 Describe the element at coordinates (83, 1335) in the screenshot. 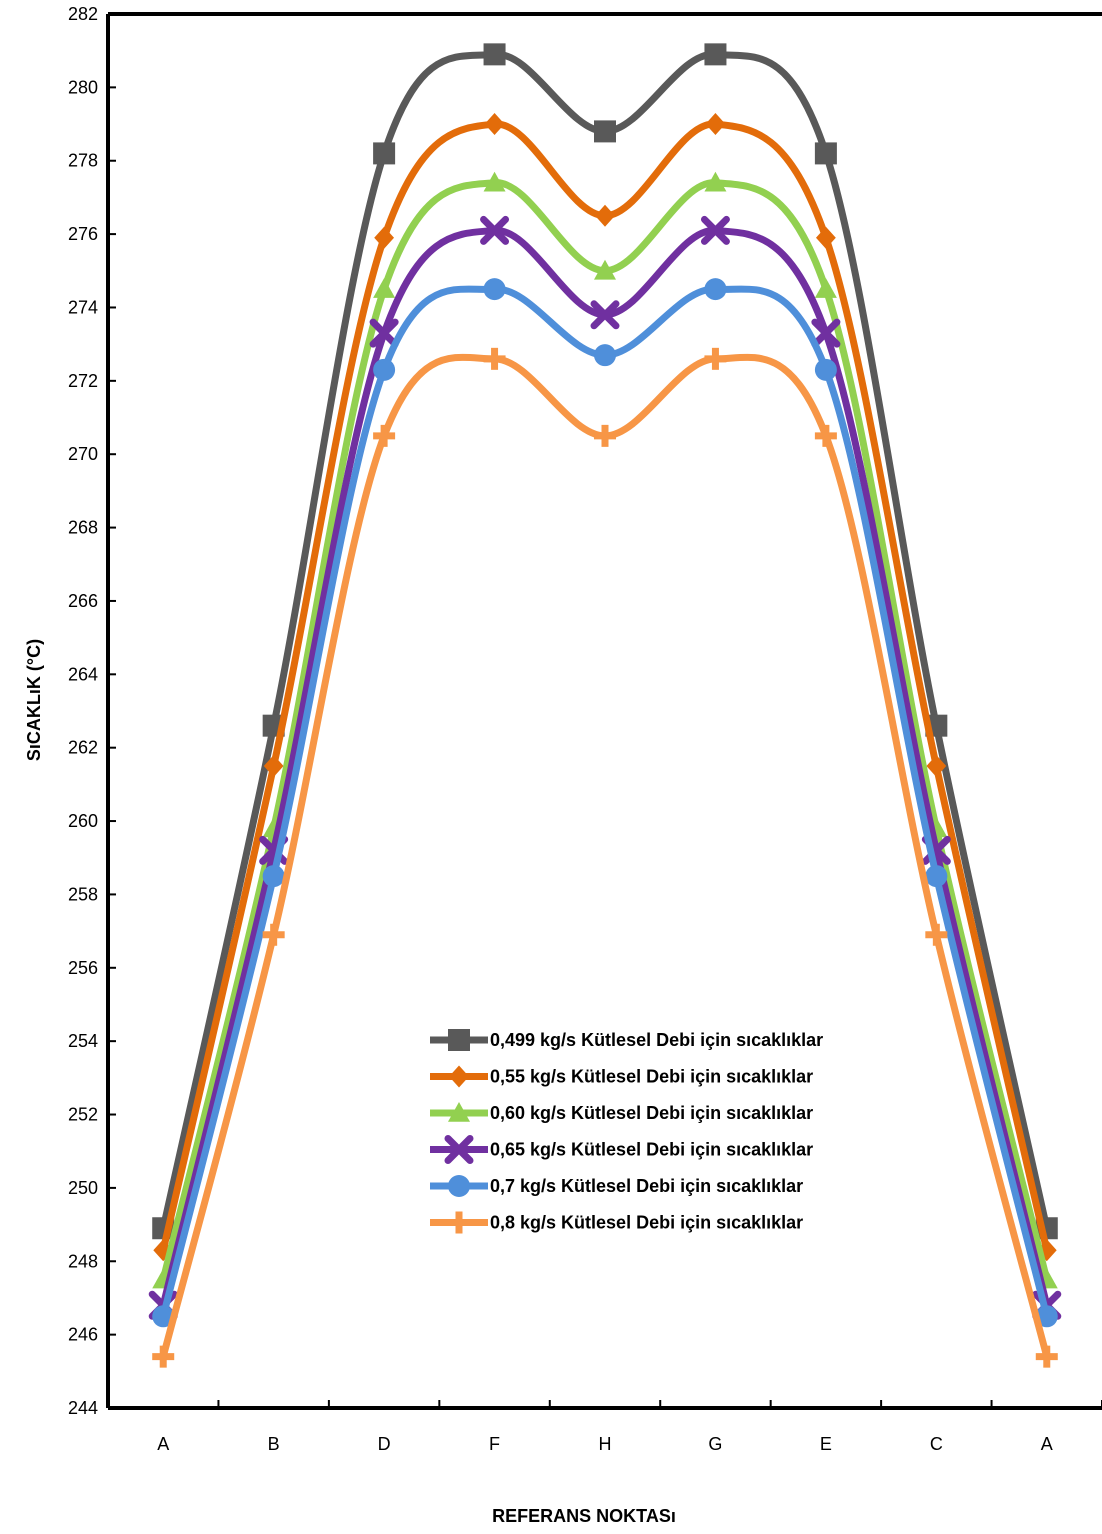

I see `y-tick-label: 246` at that location.